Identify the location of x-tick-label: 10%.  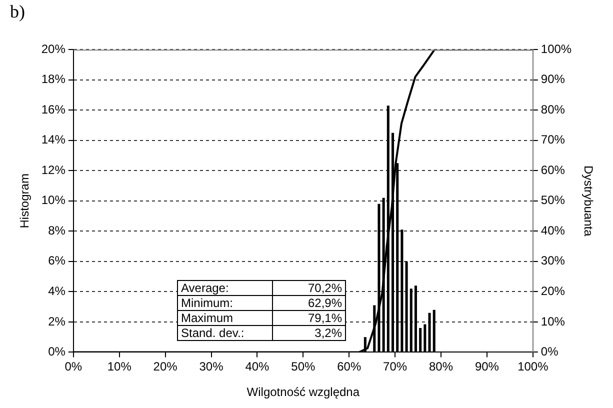
(119, 367).